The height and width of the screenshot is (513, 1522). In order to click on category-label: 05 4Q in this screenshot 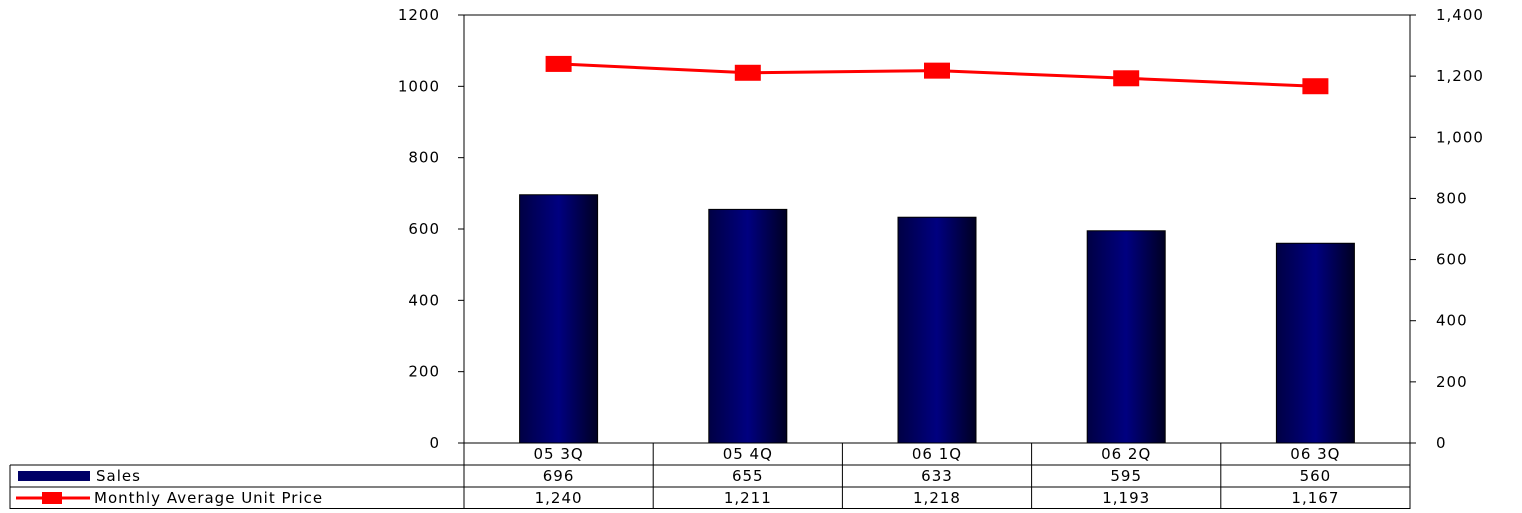, I will do `click(748, 454)`.